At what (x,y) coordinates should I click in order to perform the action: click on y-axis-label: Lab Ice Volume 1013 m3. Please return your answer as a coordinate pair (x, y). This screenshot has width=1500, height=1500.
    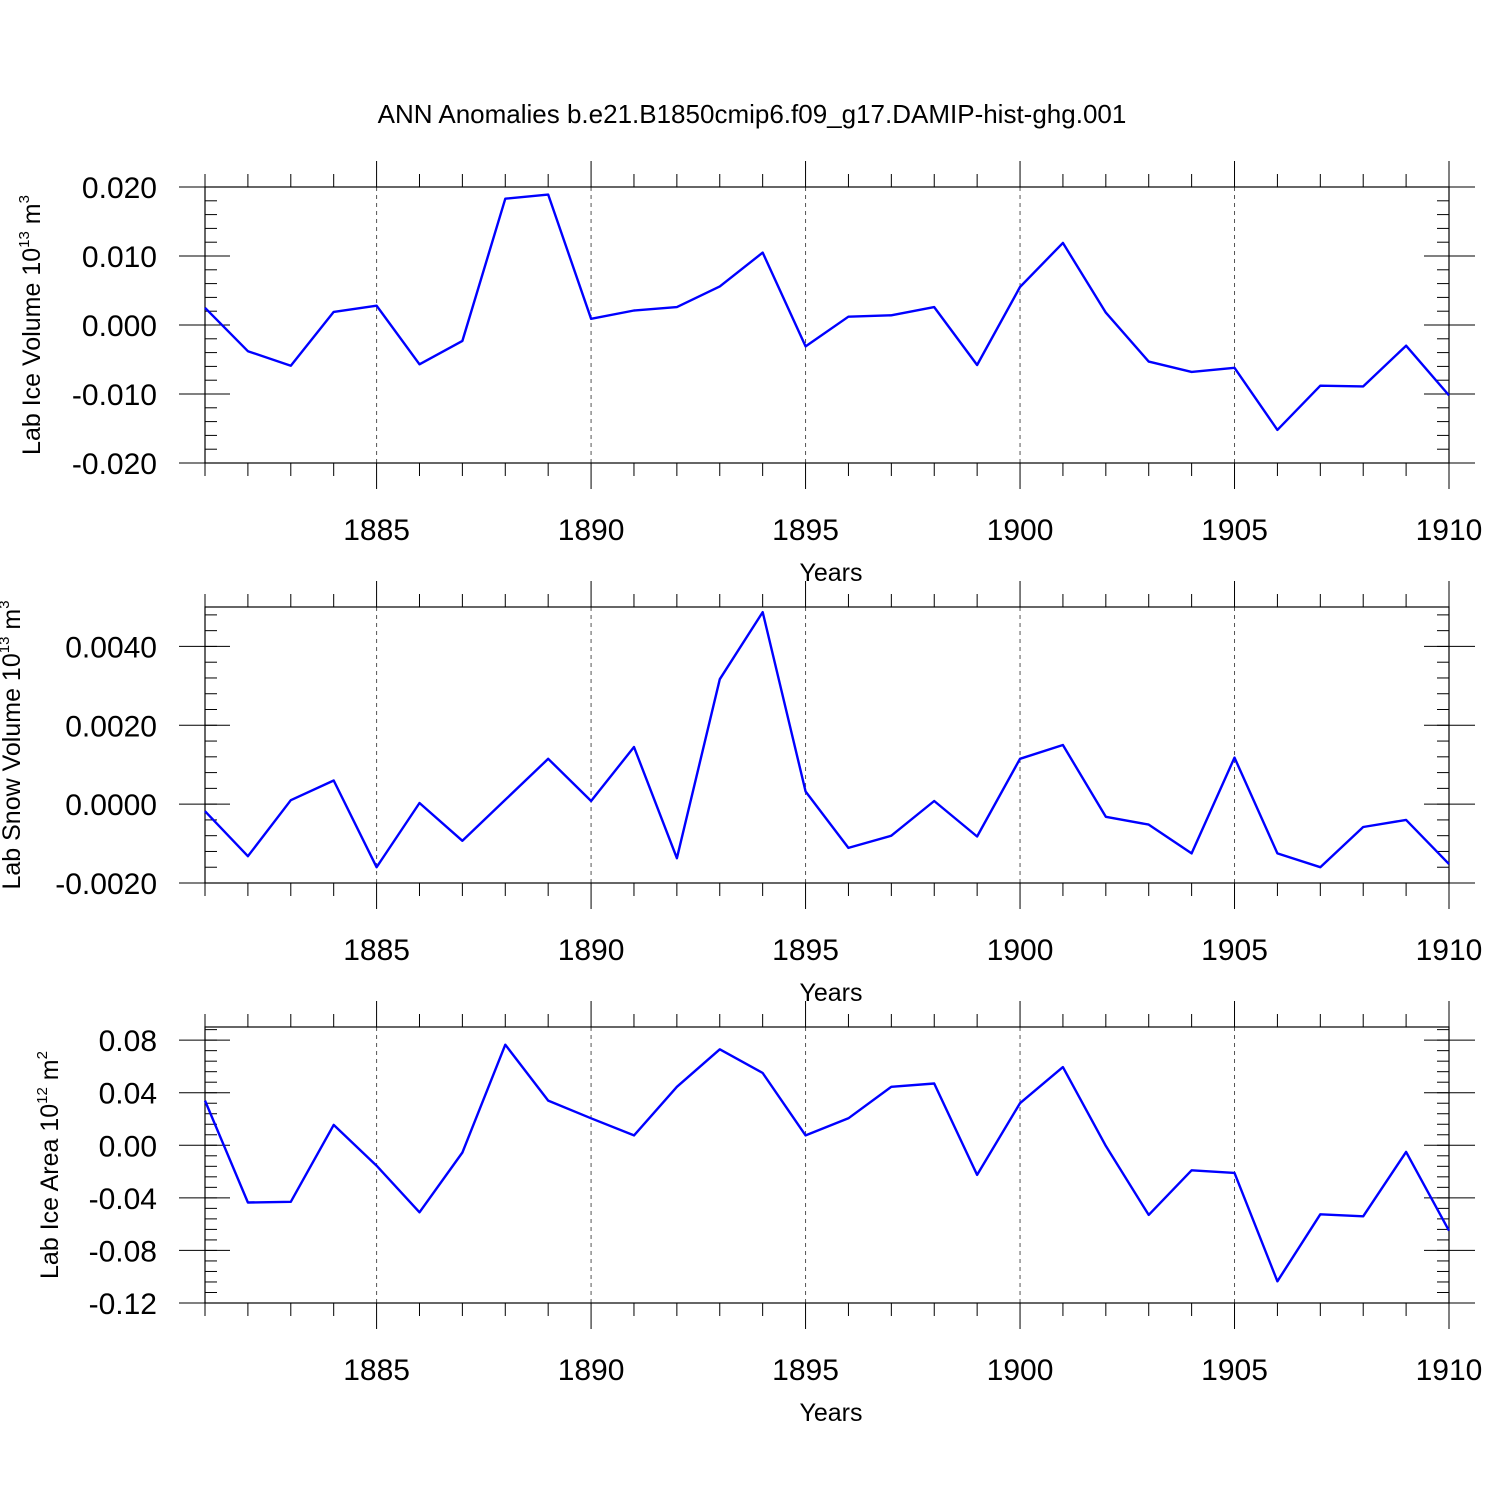
    Looking at the image, I should click on (31, 325).